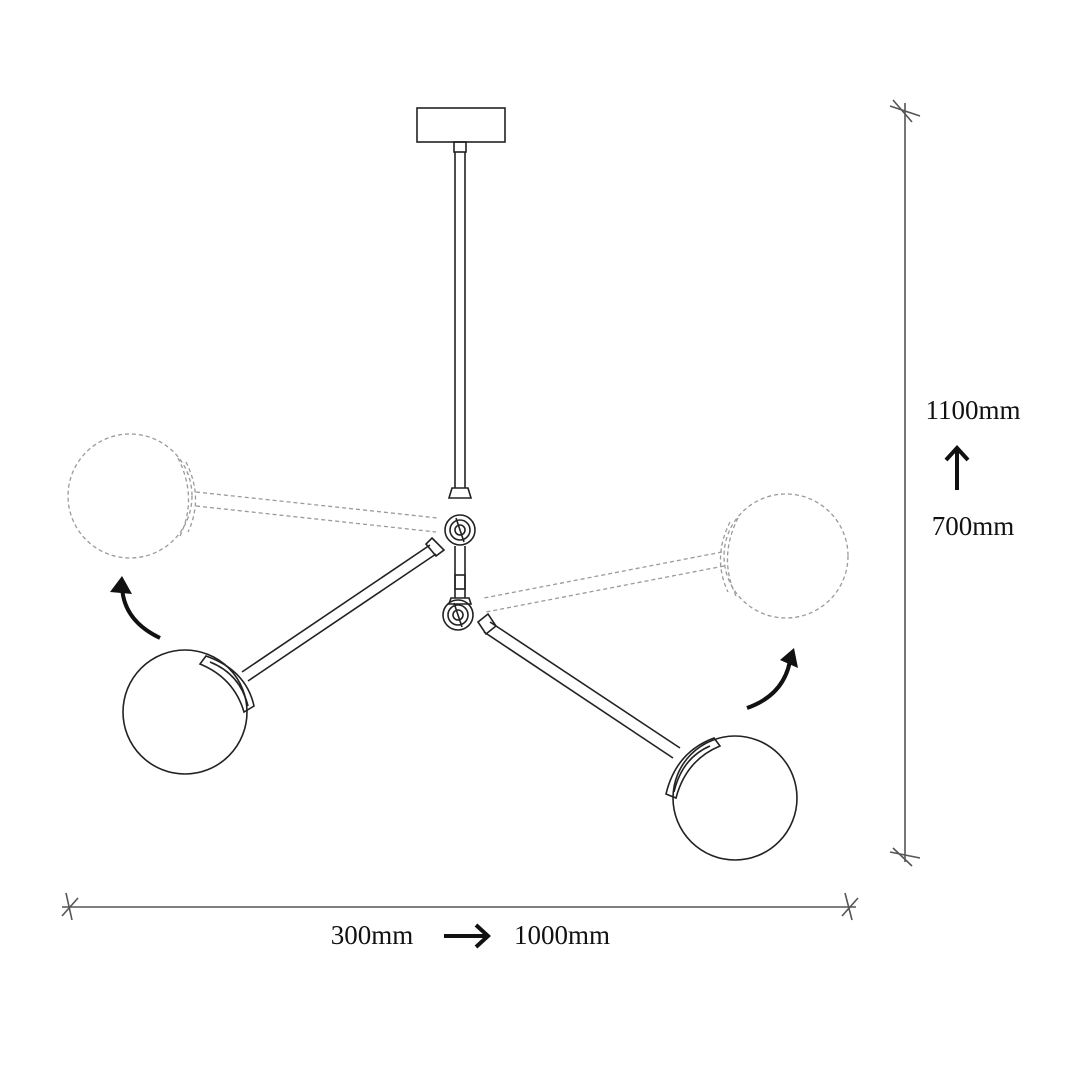 This screenshot has width=1080, height=1080. I want to click on right-globe, so click(731, 798).